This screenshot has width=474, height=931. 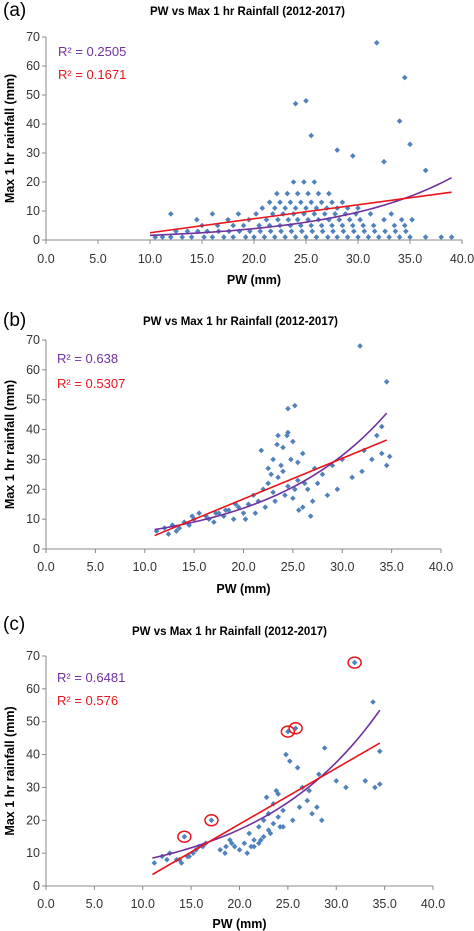 I want to click on r2-linear-a: R² = 0.1671, so click(x=92, y=74).